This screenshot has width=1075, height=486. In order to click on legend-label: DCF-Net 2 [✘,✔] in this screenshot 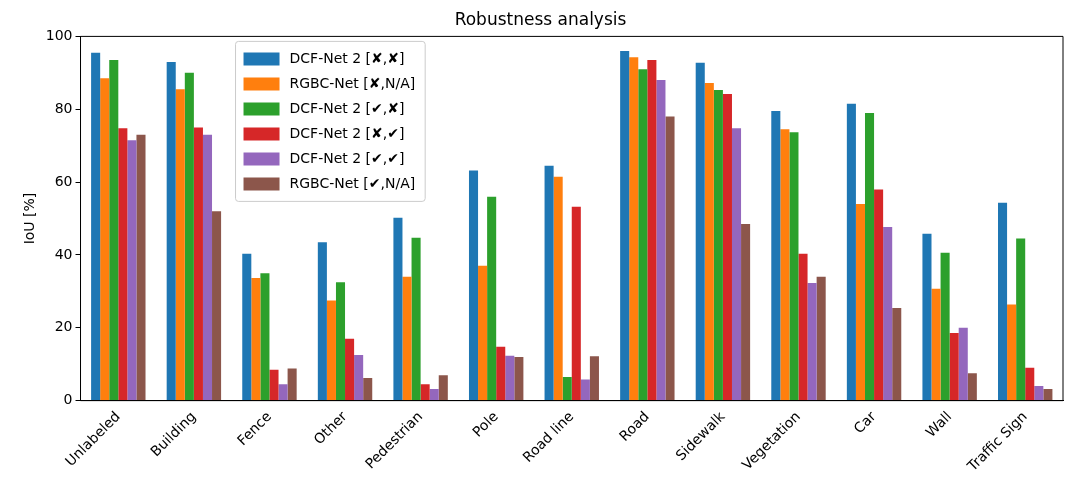, I will do `click(347, 133)`.